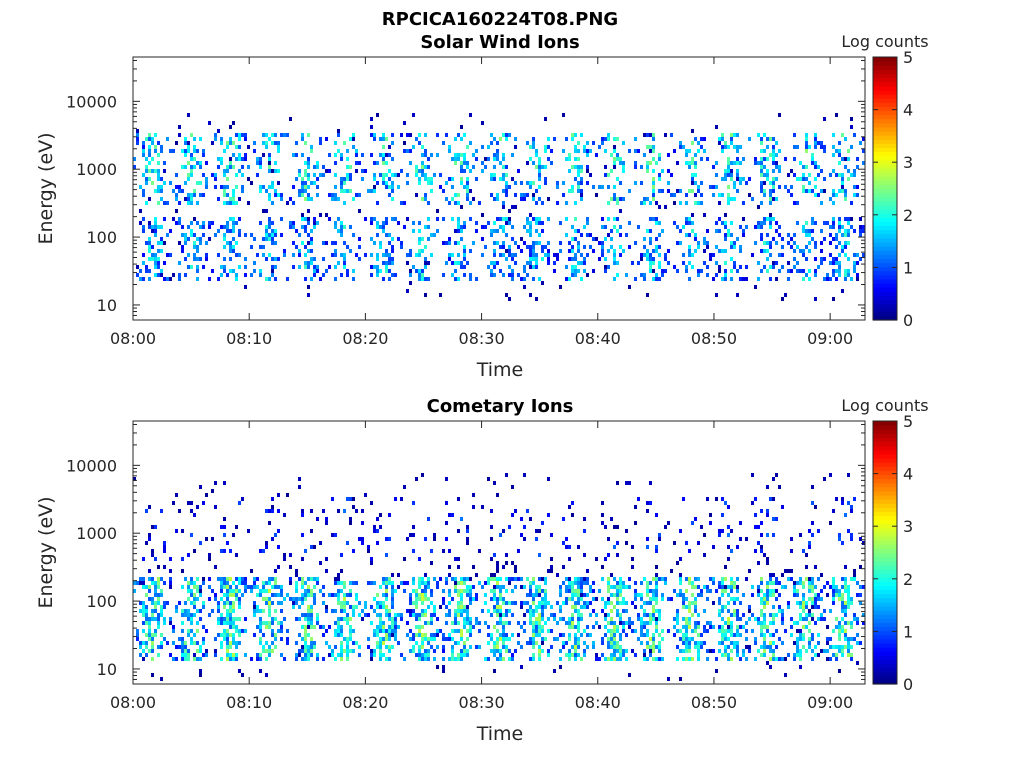 The height and width of the screenshot is (768, 1024). Describe the element at coordinates (830, 338) in the screenshot. I see `x-tick-label: 09:00` at that location.